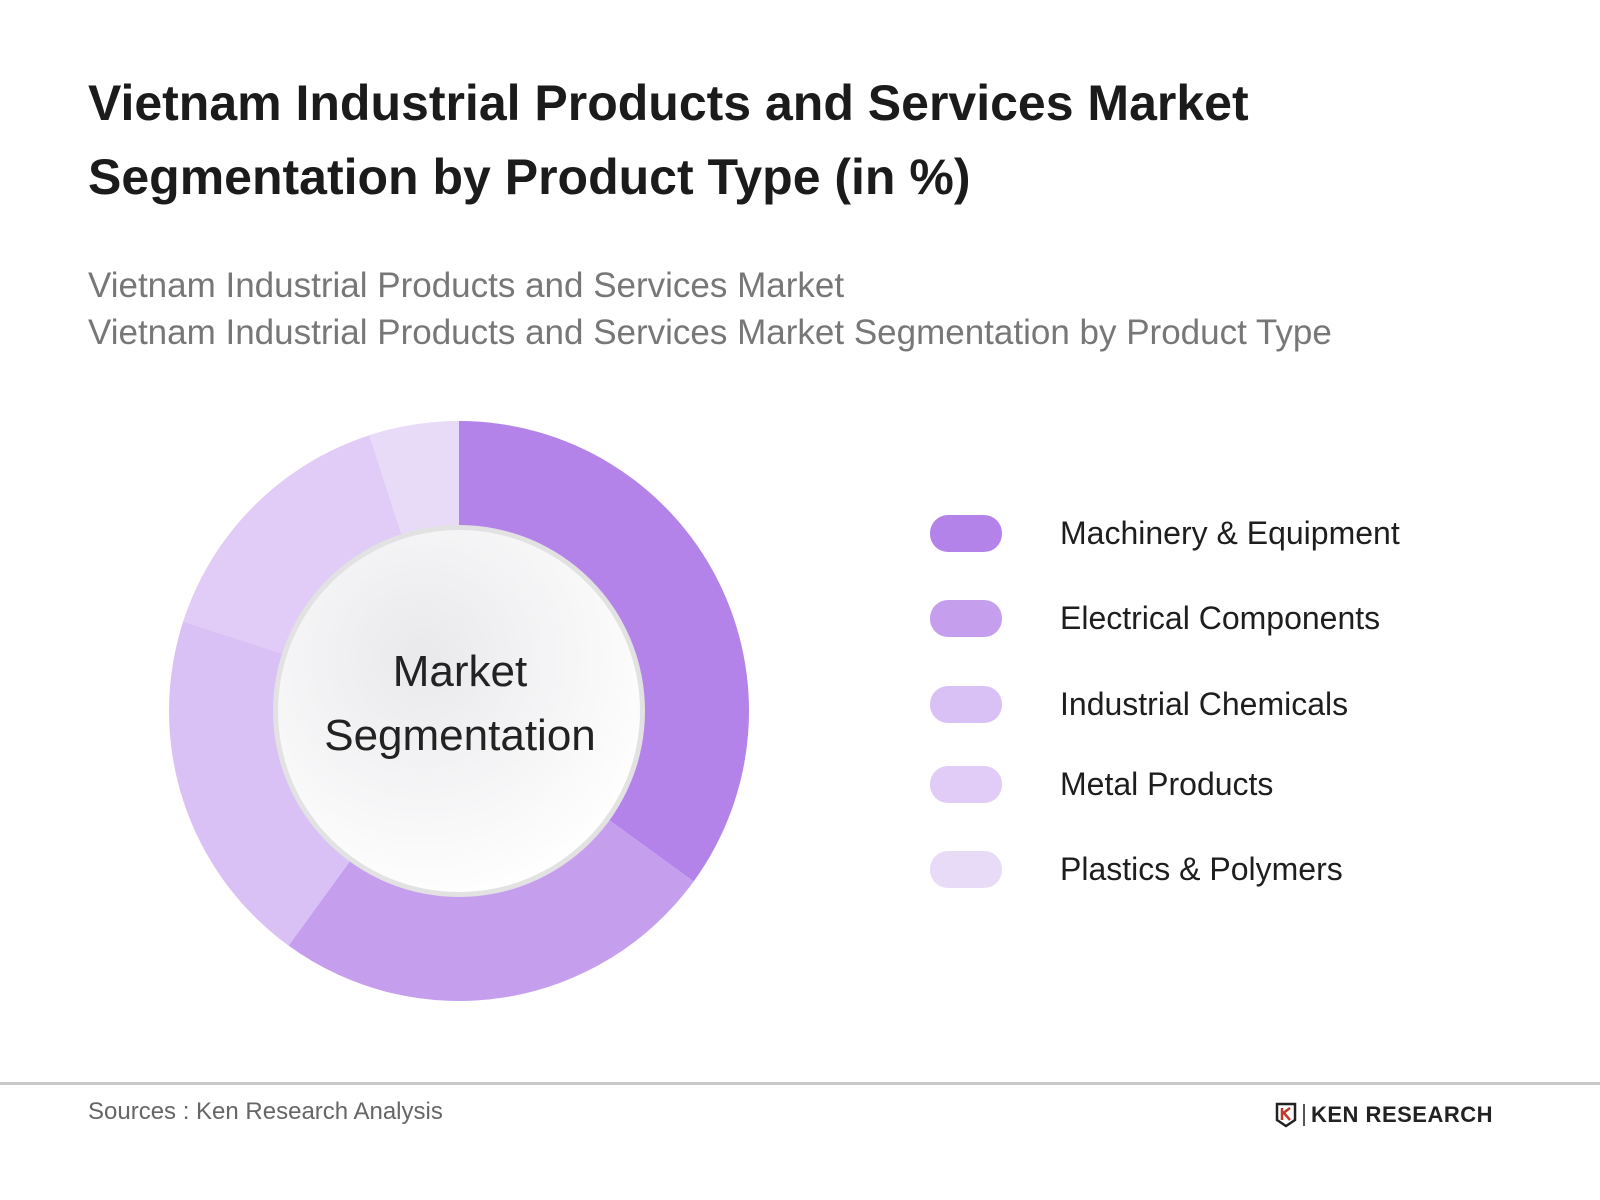 This screenshot has height=1200, width=1600. Describe the element at coordinates (1304, 1115) in the screenshot. I see `logo-divider` at that location.